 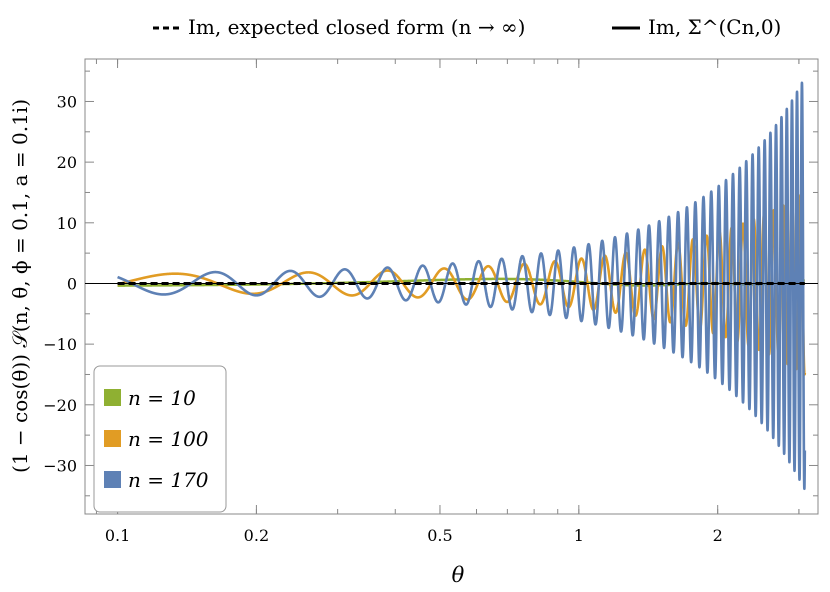 What do you see at coordinates (60, 405) in the screenshot?
I see `y-tick-label: −20` at bounding box center [60, 405].